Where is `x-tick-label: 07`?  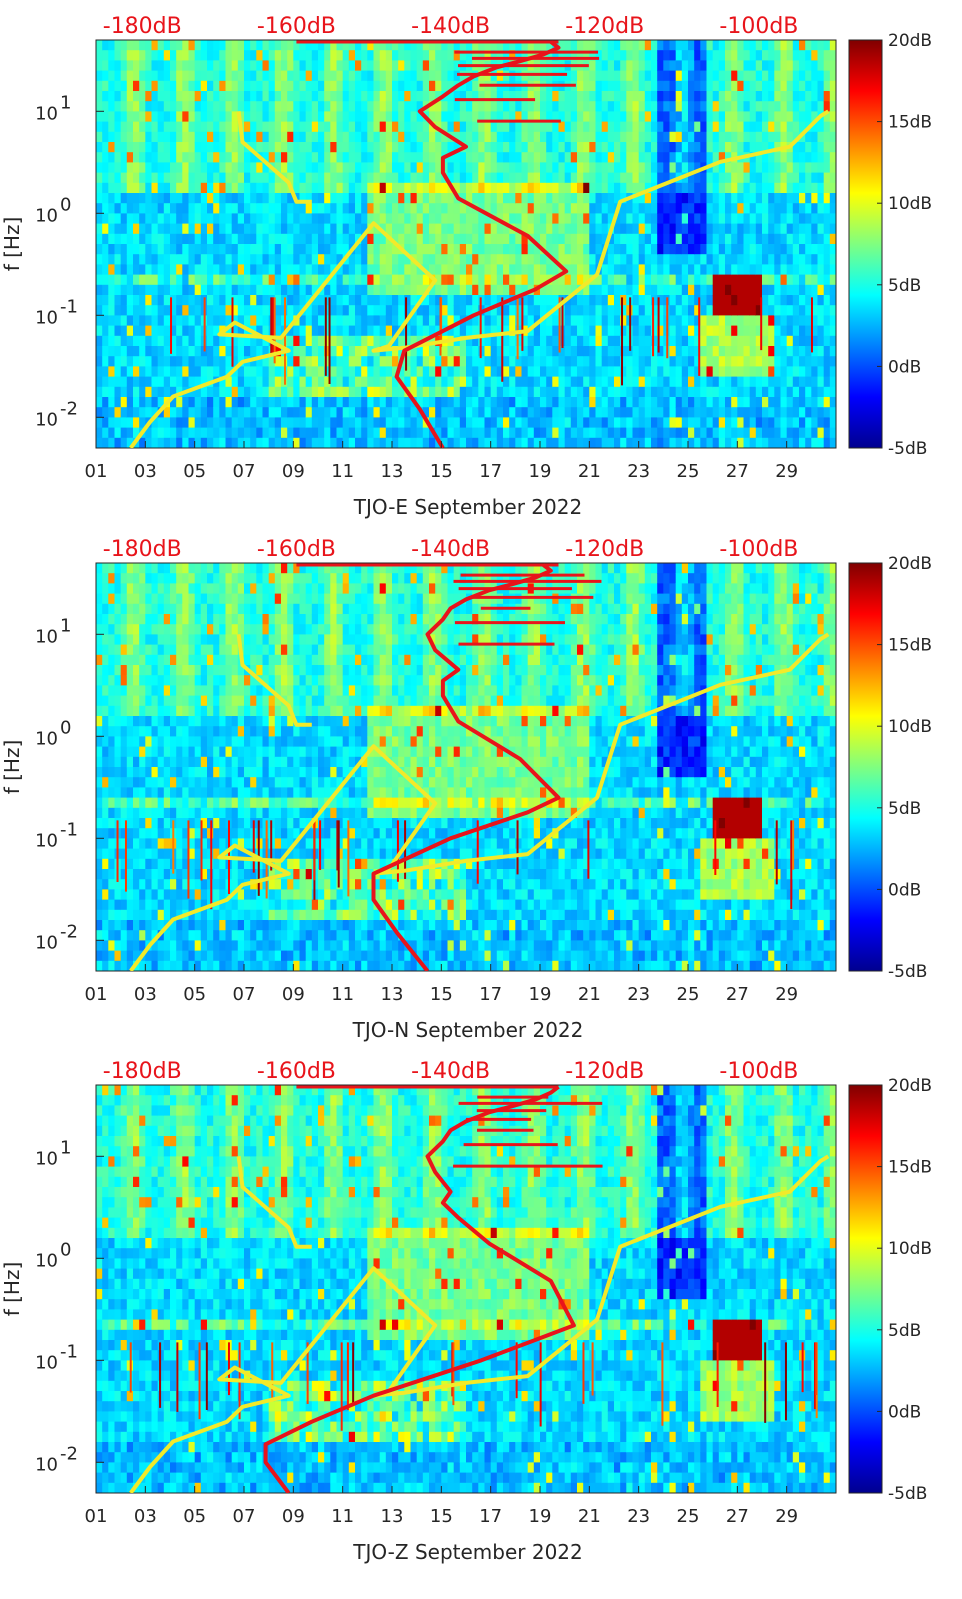
x-tick-label: 07 is located at coordinates (244, 471).